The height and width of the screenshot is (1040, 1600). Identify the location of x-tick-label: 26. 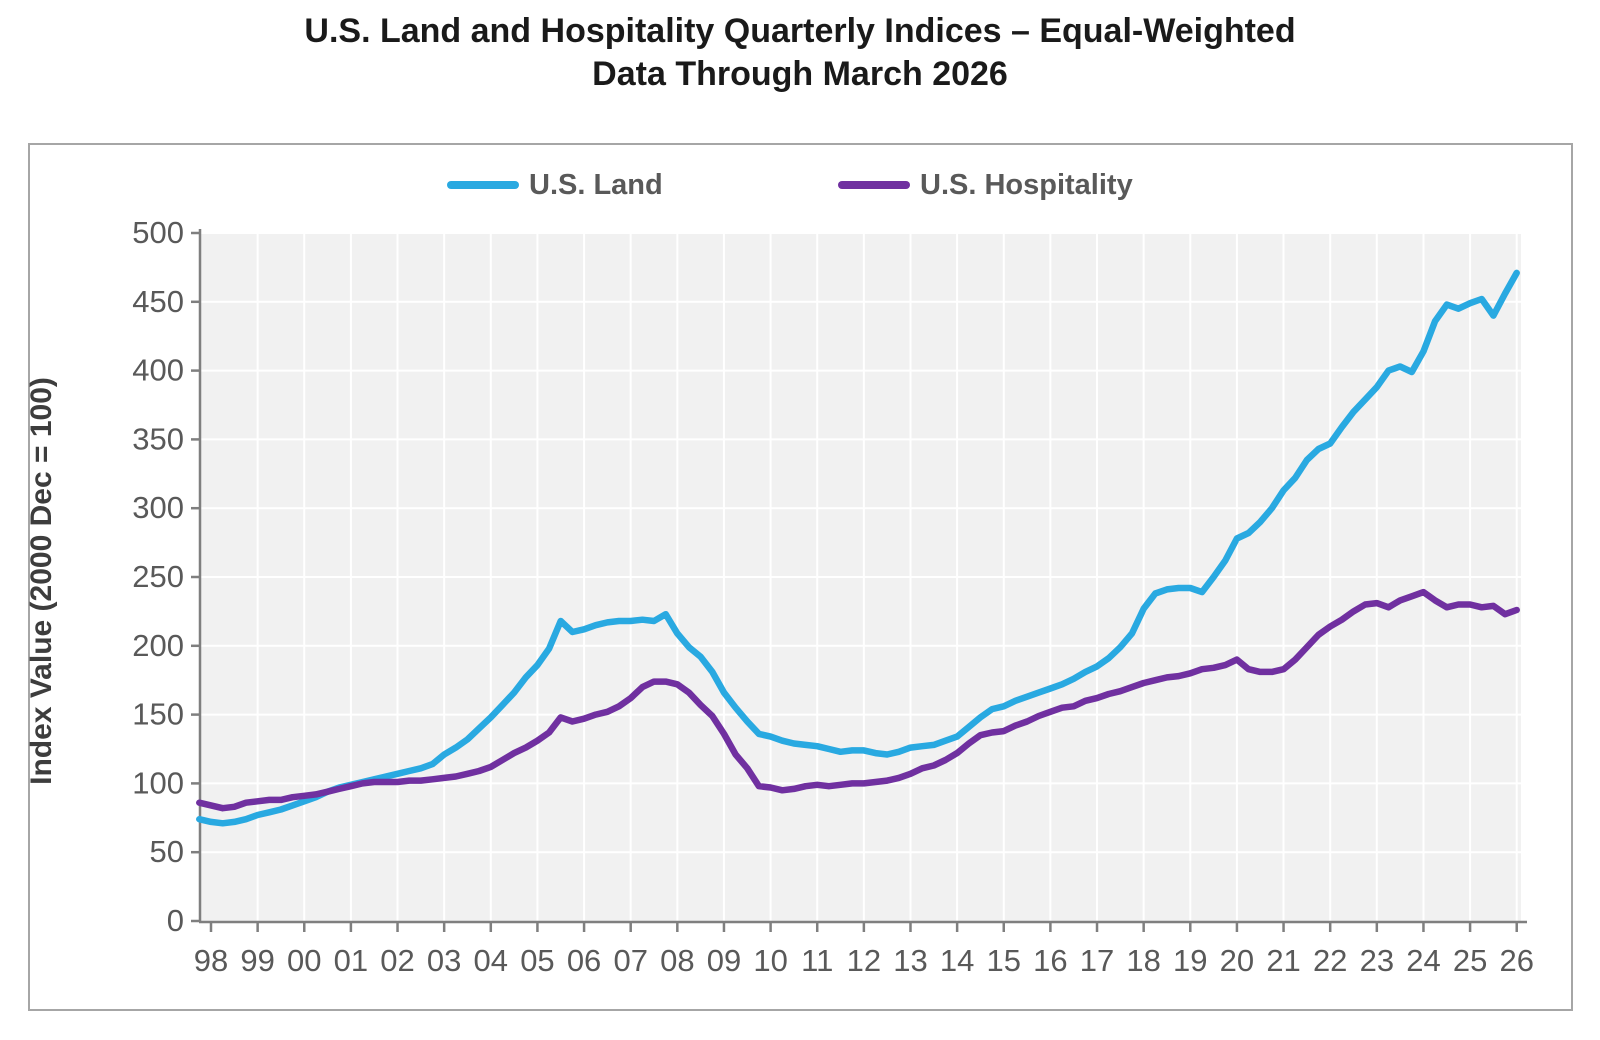
(1516, 960).